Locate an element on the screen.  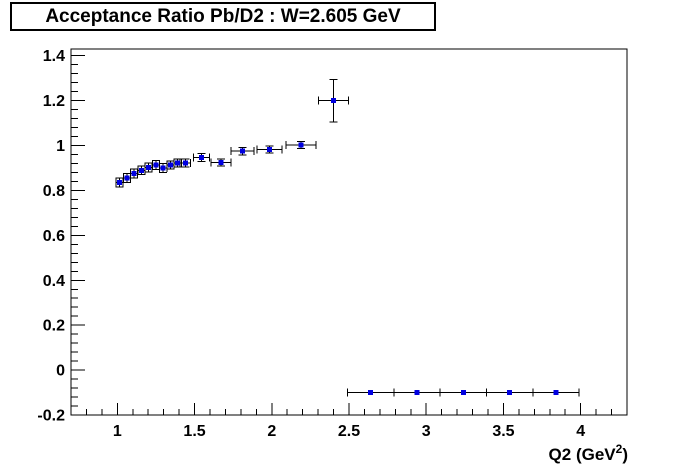
x-tick-label: 2 is located at coordinates (271, 431).